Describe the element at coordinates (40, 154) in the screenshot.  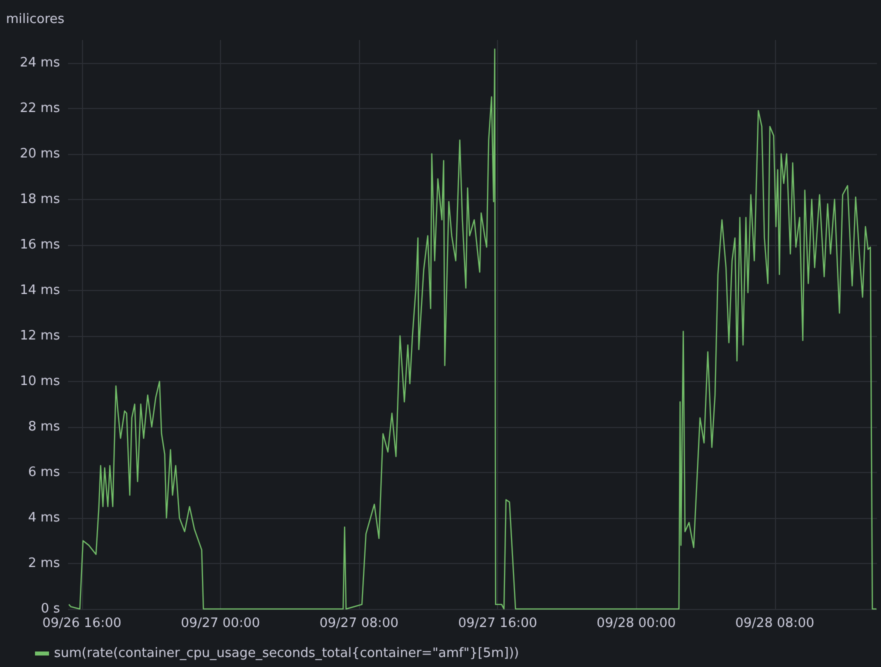
I see `y-tick-label: 20 ms` at that location.